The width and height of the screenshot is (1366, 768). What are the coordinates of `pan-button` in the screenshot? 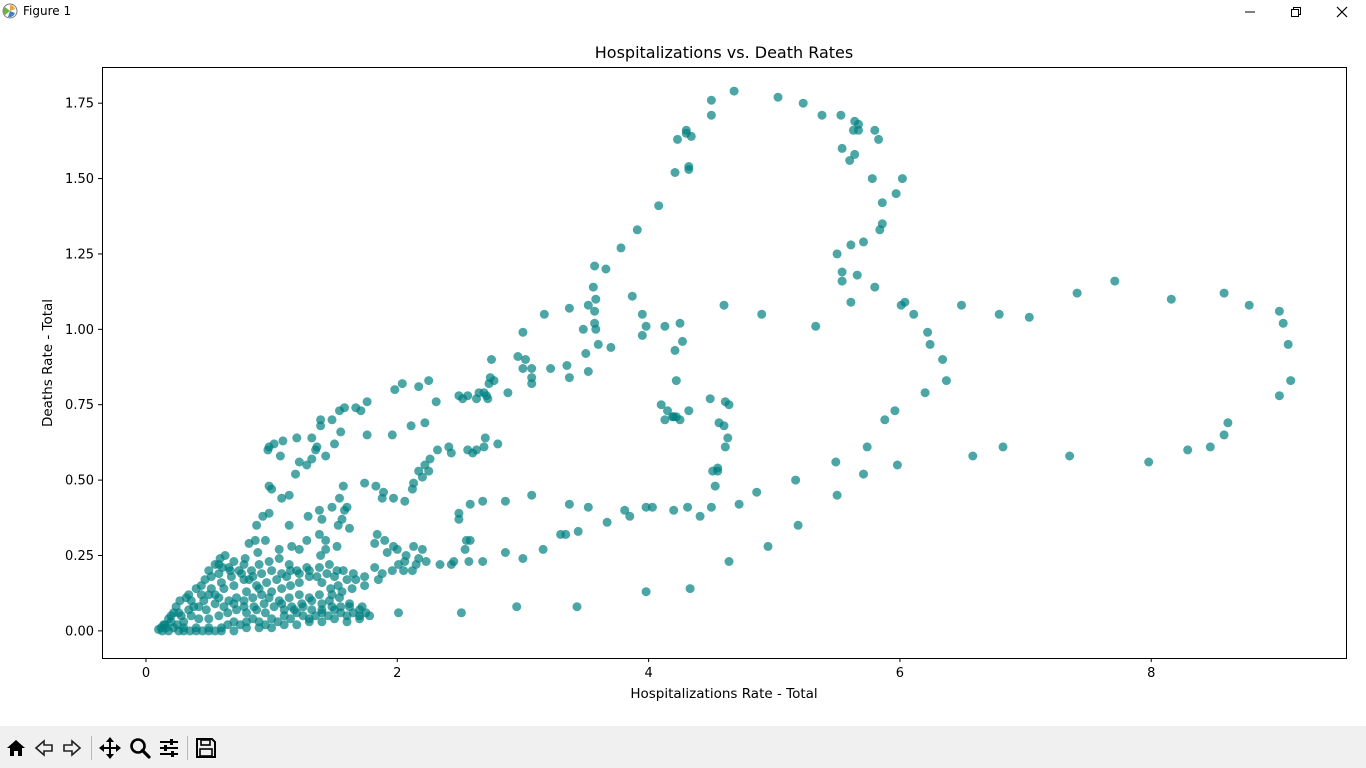 It's located at (110, 748).